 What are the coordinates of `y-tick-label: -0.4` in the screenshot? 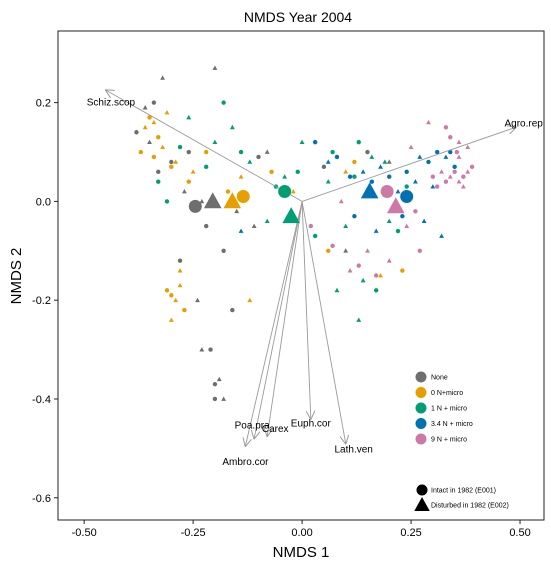 It's located at (41, 400).